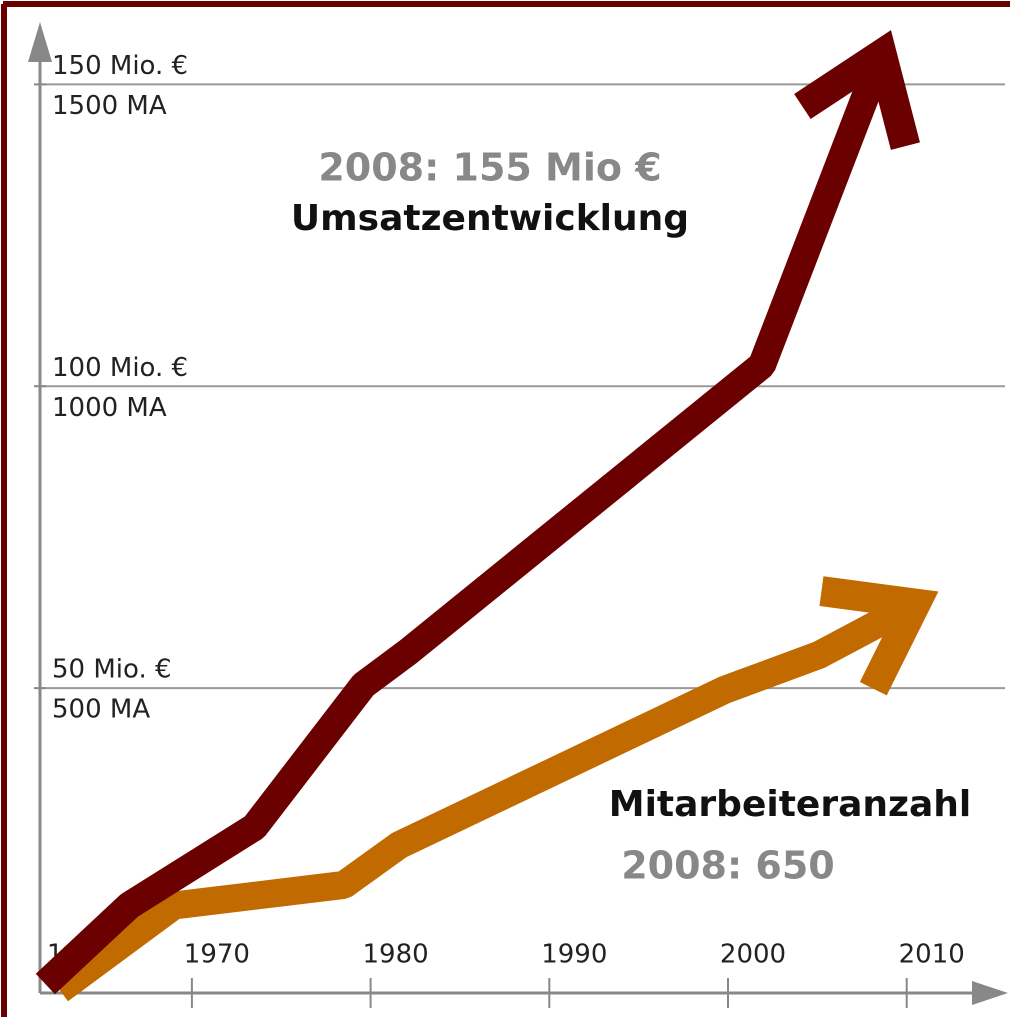 The width and height of the screenshot is (1010, 1017). Describe the element at coordinates (753, 955) in the screenshot. I see `x-tick-label: 2000` at that location.